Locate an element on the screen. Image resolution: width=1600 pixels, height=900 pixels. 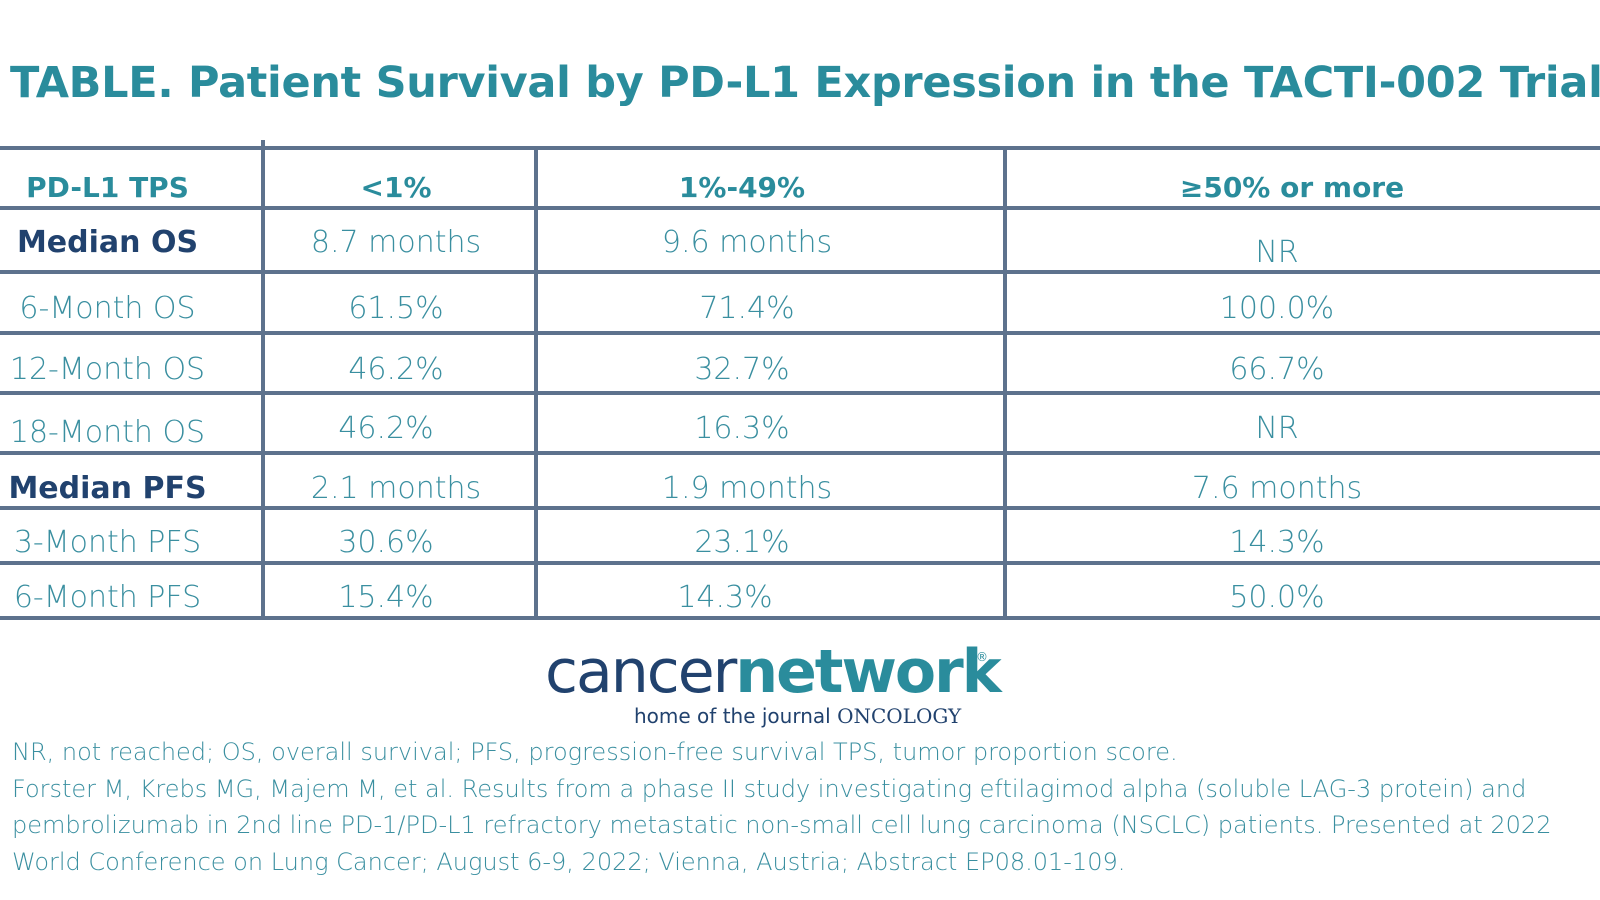
cell-6m-os-lt1: 61.5% is located at coordinates (396, 308).